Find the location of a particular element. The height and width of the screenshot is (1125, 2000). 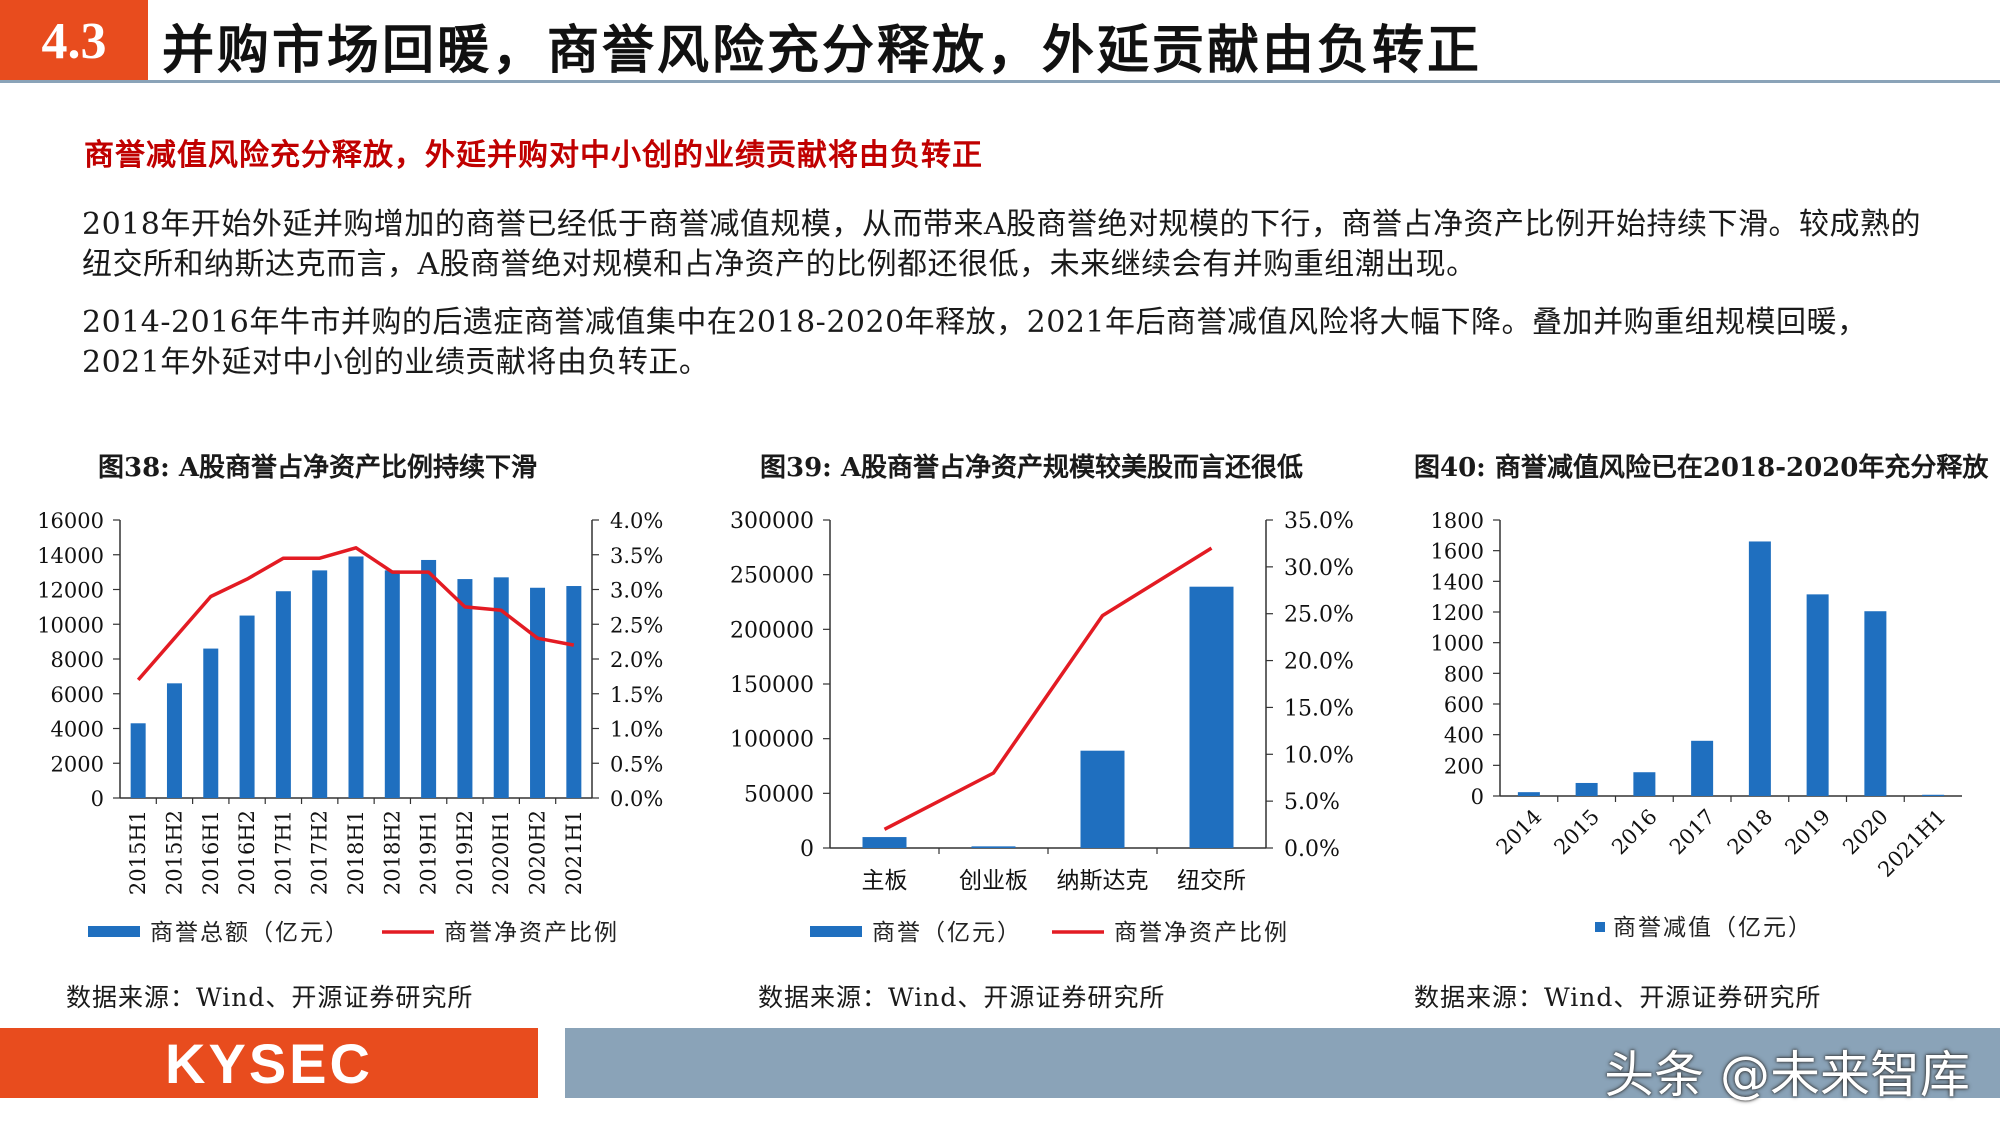

chart2-y-tick-label: 1600 is located at coordinates (1457, 552).